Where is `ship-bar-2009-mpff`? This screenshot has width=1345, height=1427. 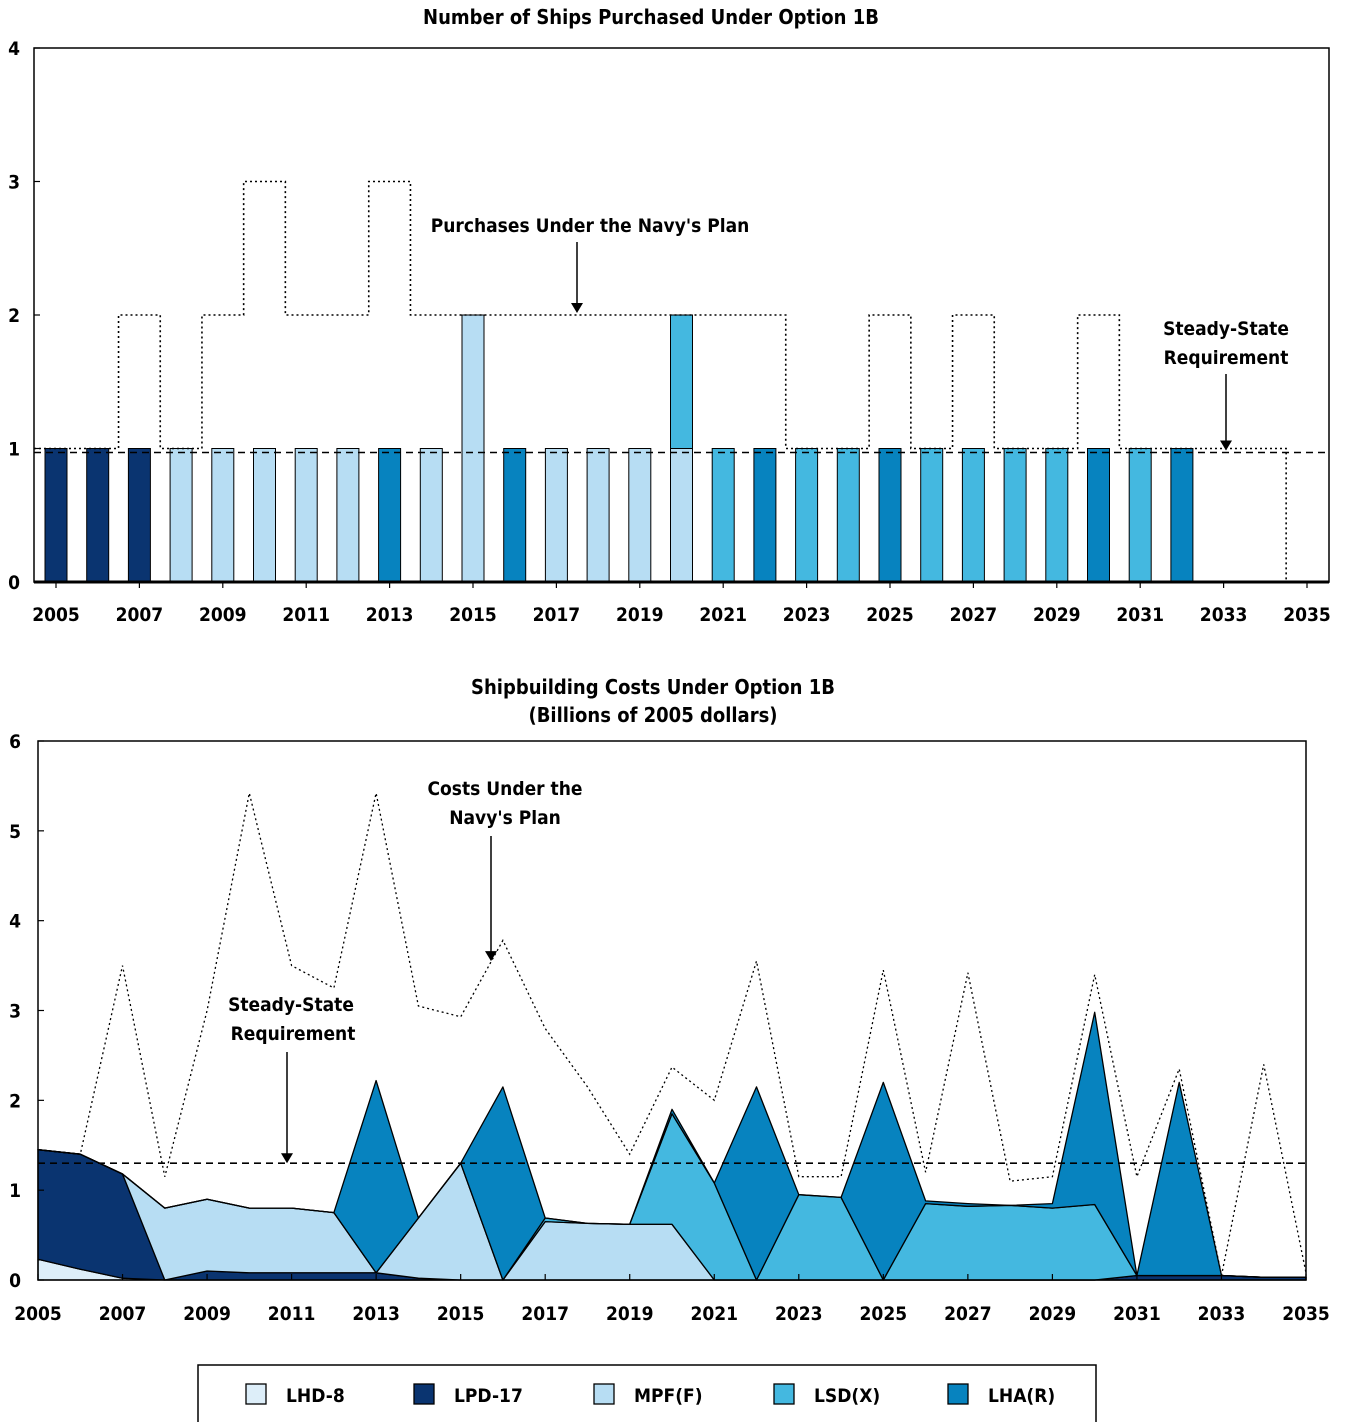
ship-bar-2009-mpff is located at coordinates (223, 515).